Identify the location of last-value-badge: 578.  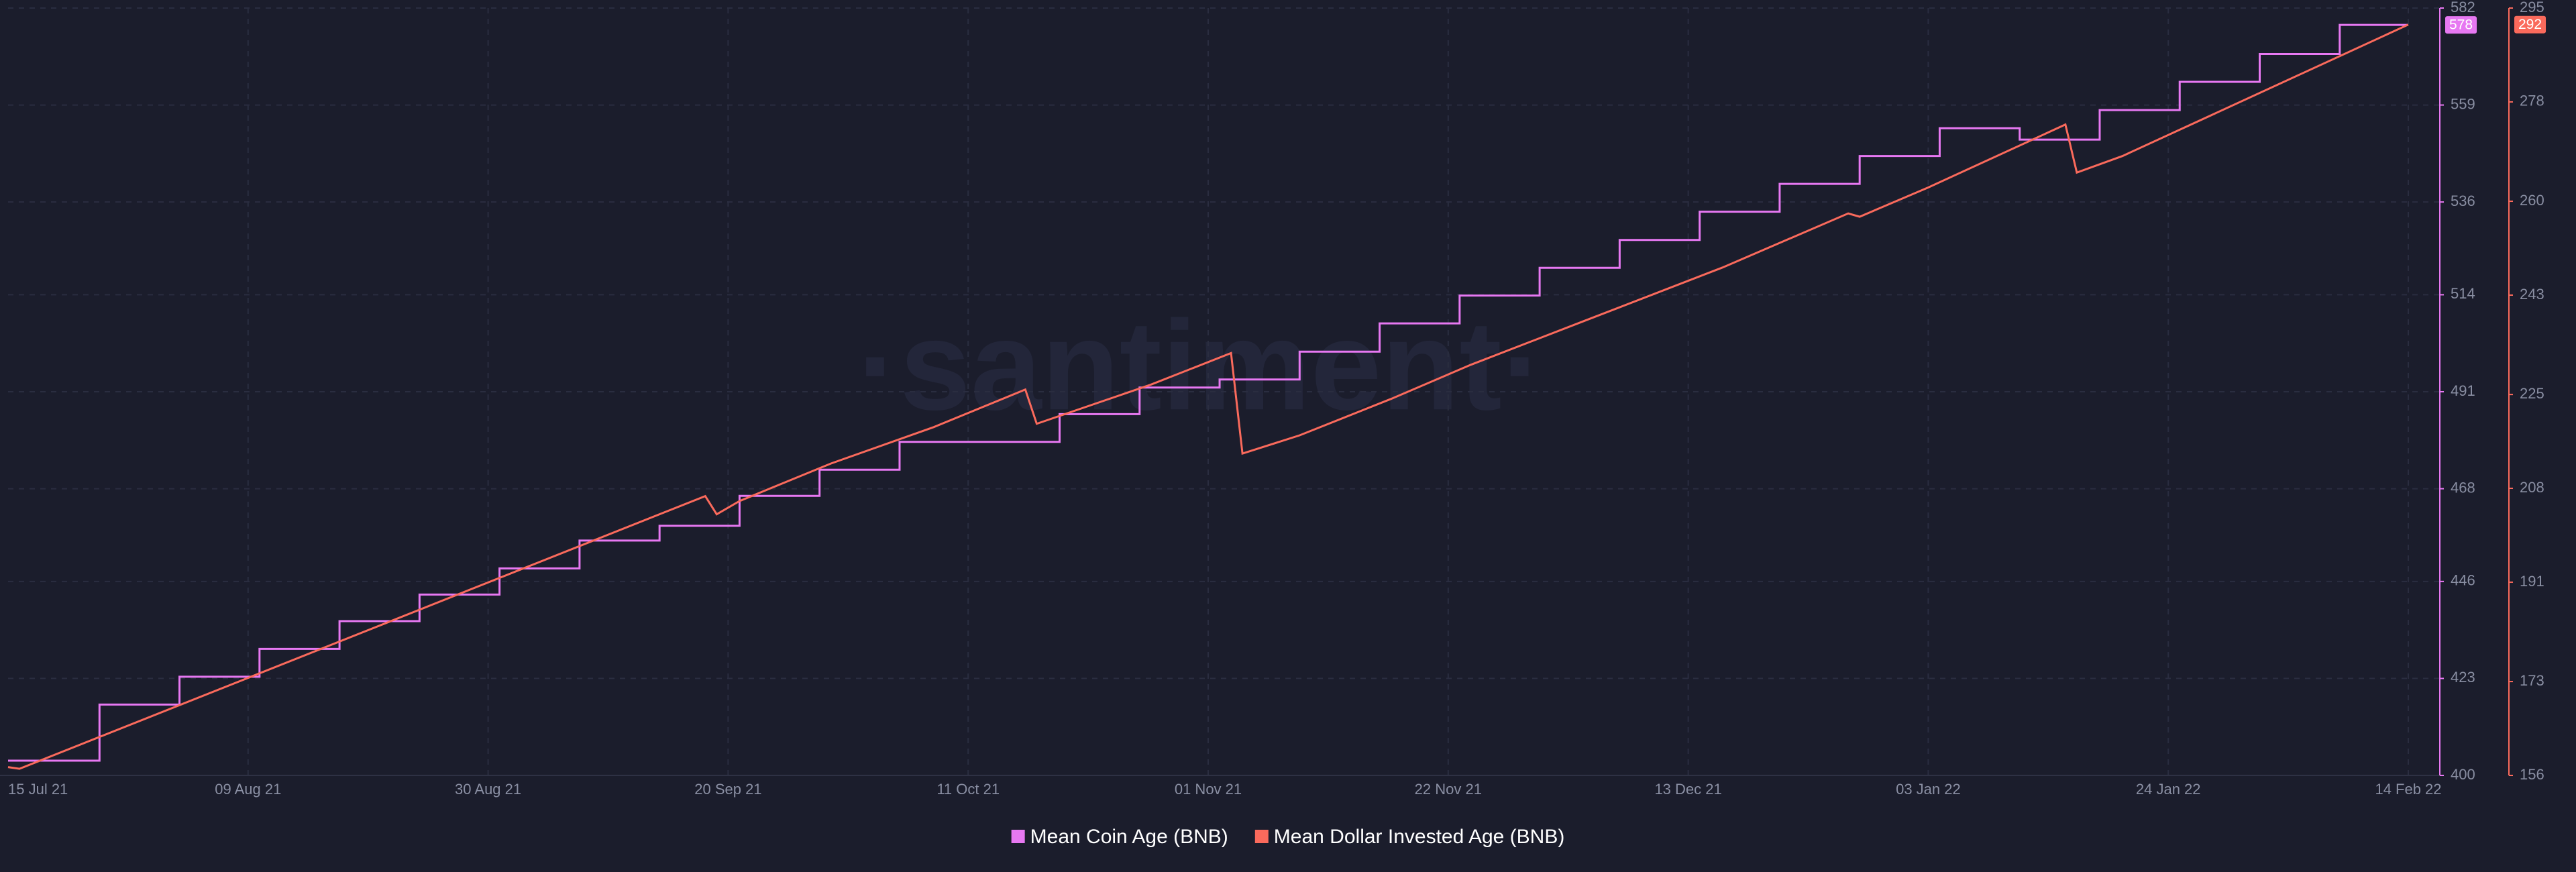
(2461, 25).